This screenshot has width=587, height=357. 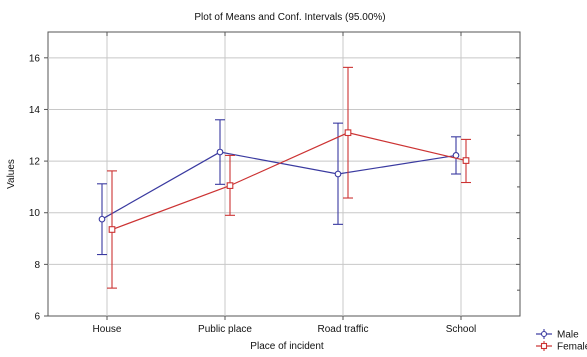 What do you see at coordinates (35, 110) in the screenshot?
I see `y-tick-label: 14` at bounding box center [35, 110].